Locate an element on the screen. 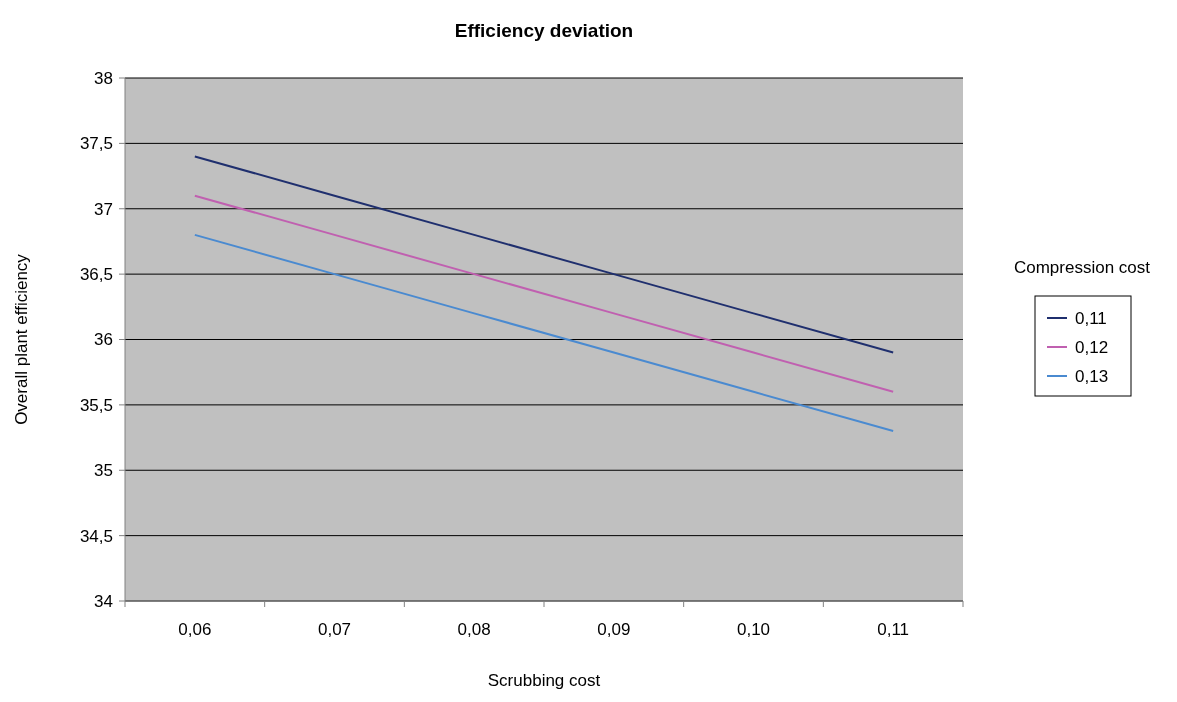 The height and width of the screenshot is (702, 1177). x-tick-label: 0,09 is located at coordinates (614, 629).